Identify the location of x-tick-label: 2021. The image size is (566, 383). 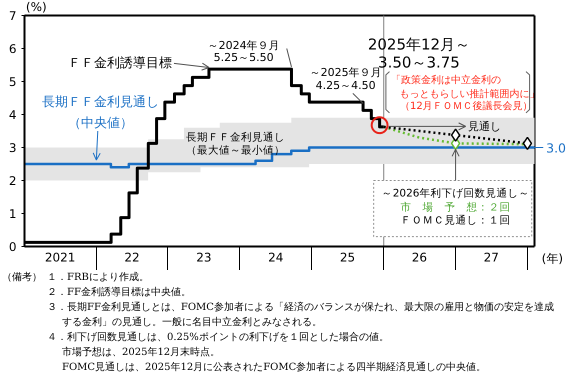
(60, 257).